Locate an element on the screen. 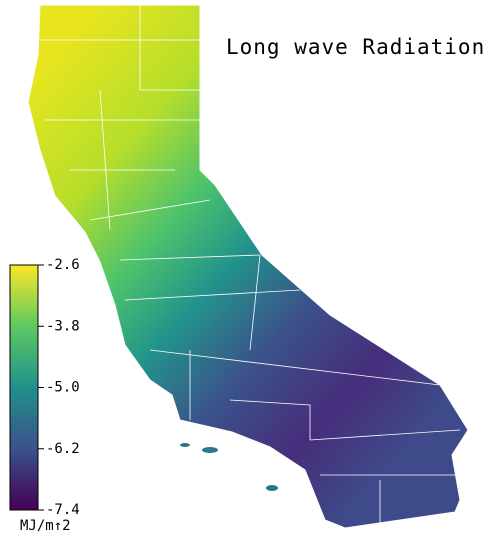  map-title: Long wave Radiation is located at coordinates (355, 47).